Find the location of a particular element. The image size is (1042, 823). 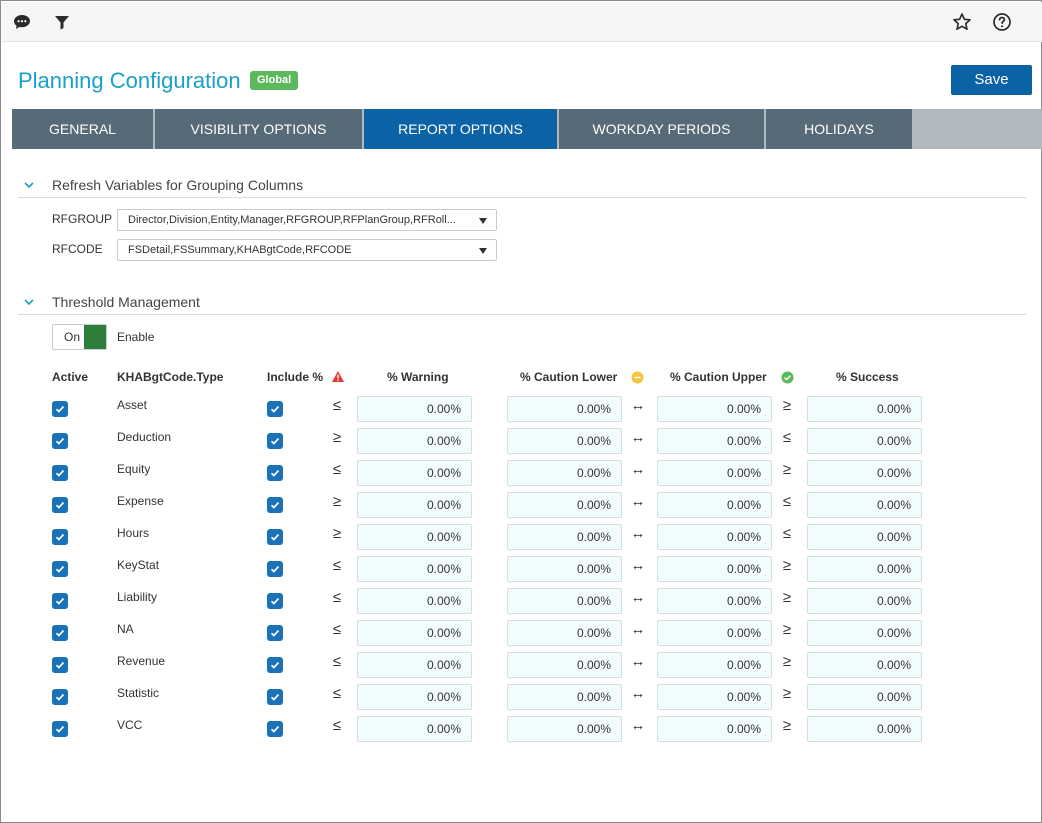

refresh-section-header: Refresh Variables for Grouping Columns is located at coordinates (522, 187).